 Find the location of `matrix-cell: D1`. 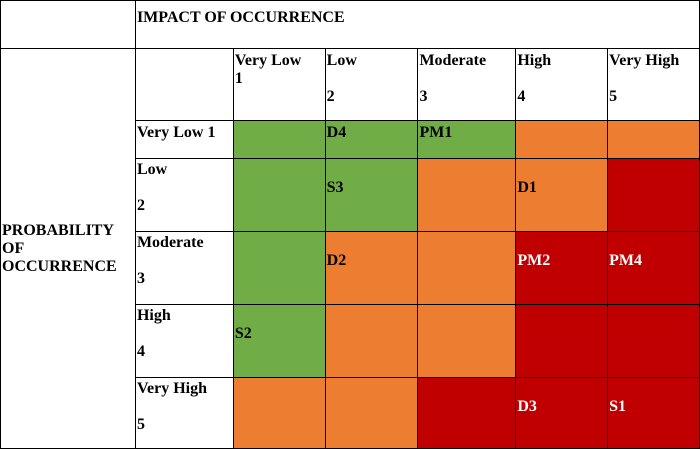

matrix-cell: D1 is located at coordinates (562, 195).